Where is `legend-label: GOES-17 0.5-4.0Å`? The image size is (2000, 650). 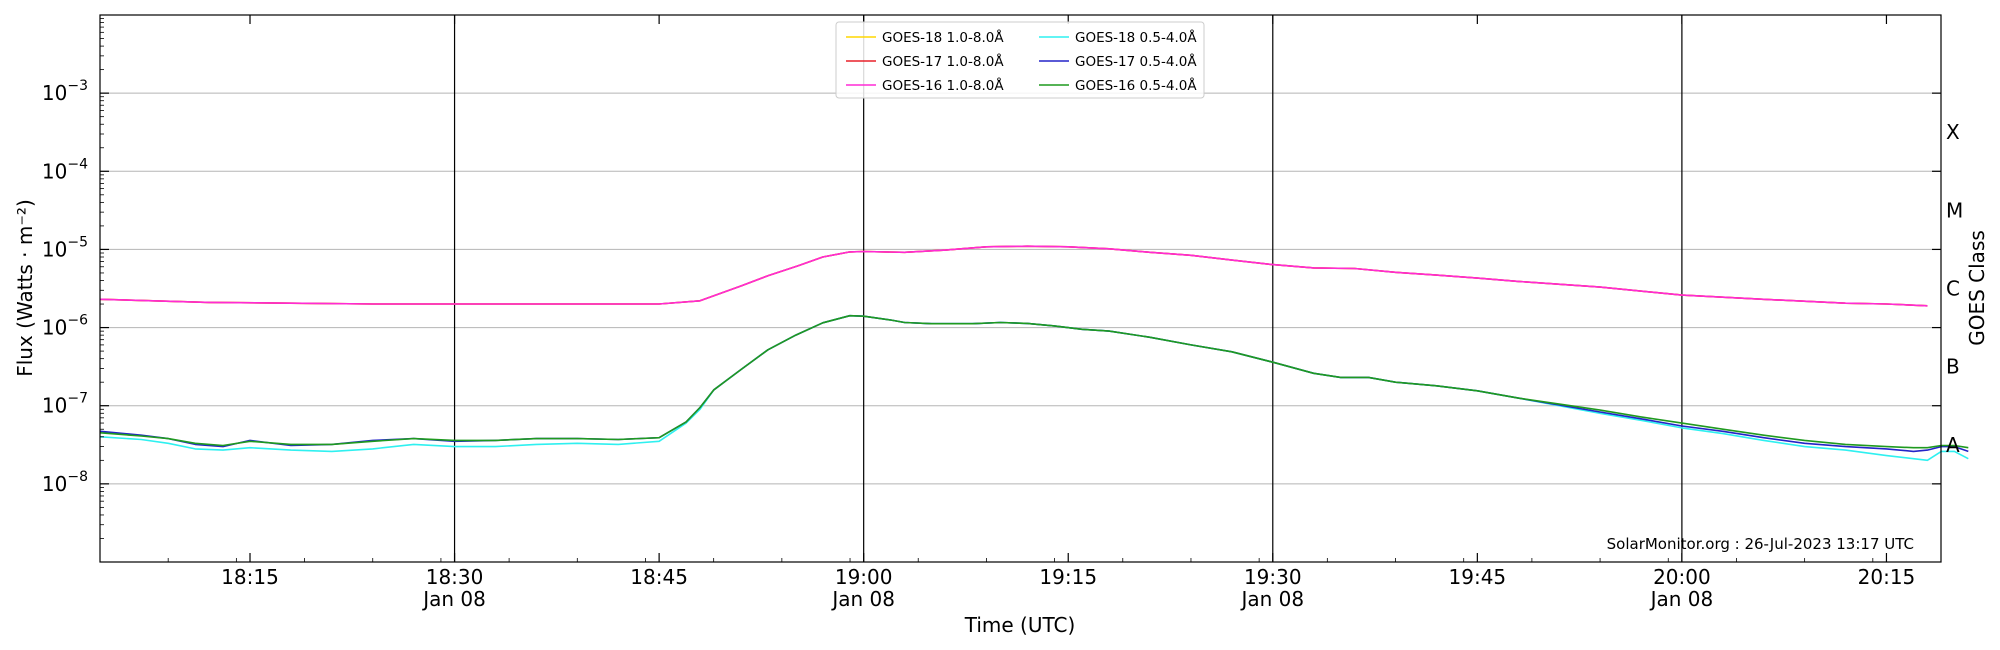
legend-label: GOES-17 0.5-4.0Å is located at coordinates (1136, 61).